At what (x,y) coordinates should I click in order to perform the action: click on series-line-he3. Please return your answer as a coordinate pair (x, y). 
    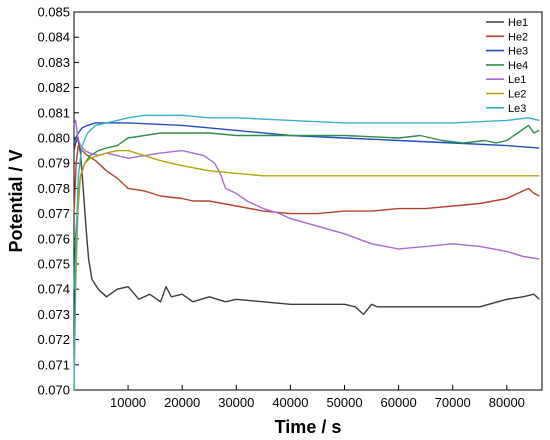
    Looking at the image, I should click on (306, 135).